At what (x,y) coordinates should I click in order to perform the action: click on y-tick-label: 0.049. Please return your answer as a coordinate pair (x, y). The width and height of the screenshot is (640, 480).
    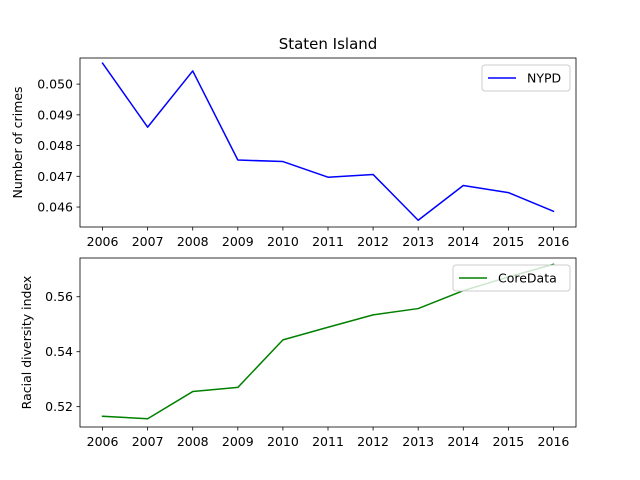
    Looking at the image, I should click on (55, 114).